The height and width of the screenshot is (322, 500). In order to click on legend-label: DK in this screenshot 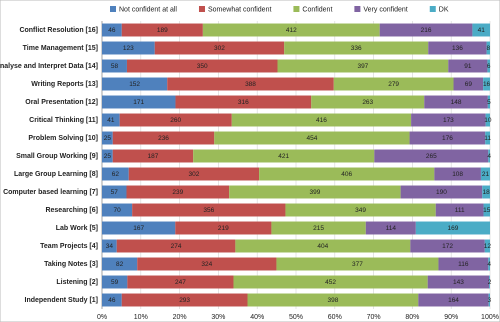, I will do `click(444, 9)`.